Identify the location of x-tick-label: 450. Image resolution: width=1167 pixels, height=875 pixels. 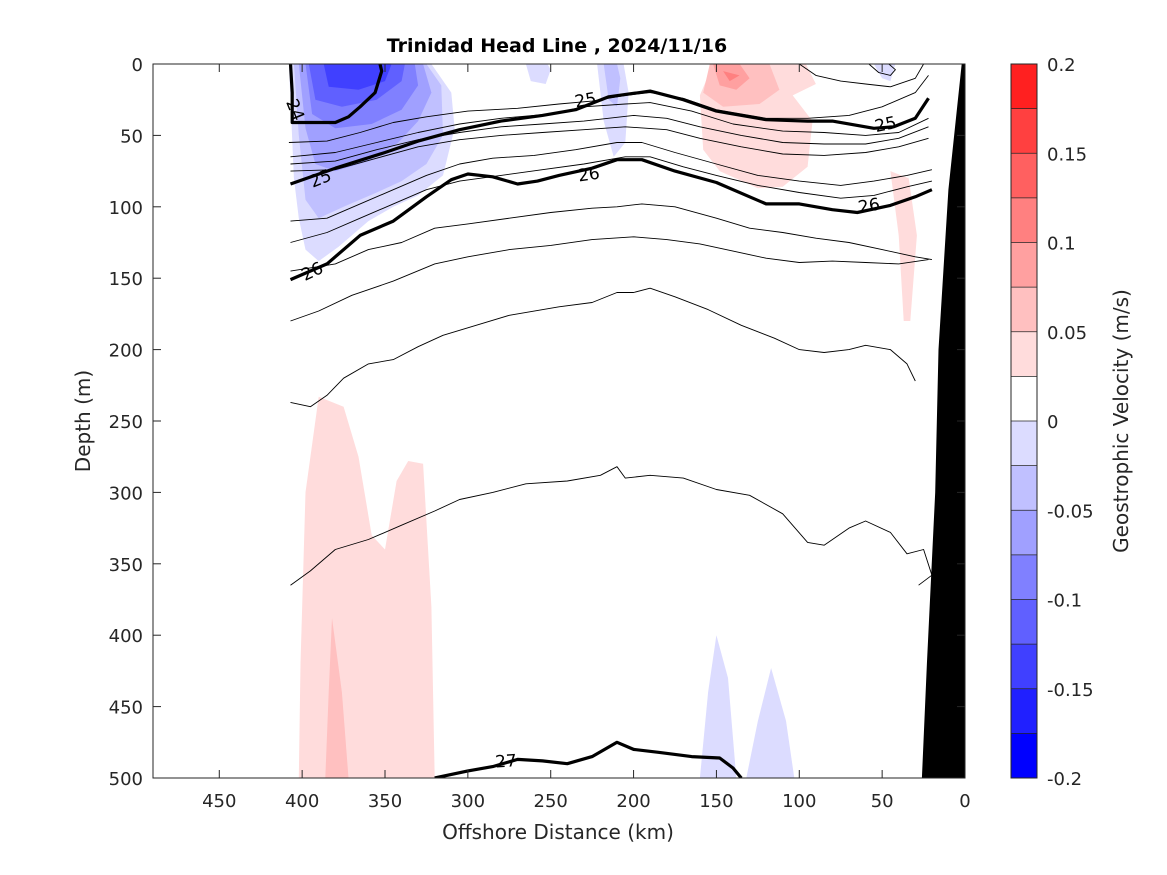
(219, 801).